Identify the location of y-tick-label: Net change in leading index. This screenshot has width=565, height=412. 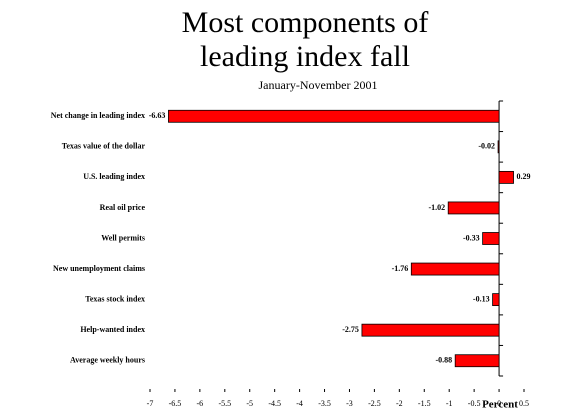
(98, 115).